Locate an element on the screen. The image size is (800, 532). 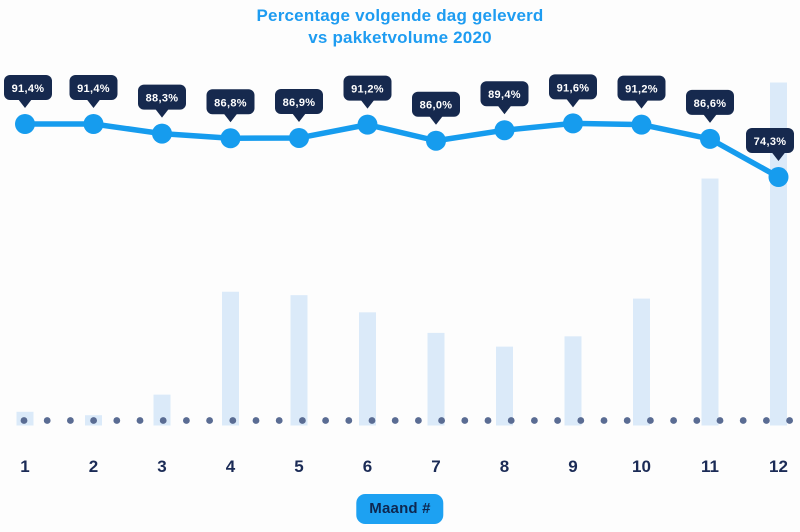
tooltip-value-label: 91,2% is located at coordinates (367, 90).